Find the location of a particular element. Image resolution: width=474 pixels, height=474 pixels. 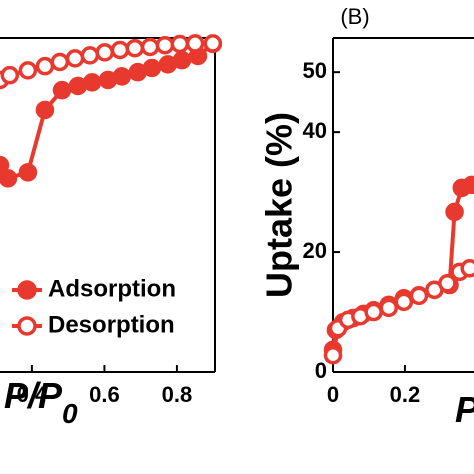

plot-area is located at coordinates (398, 270).